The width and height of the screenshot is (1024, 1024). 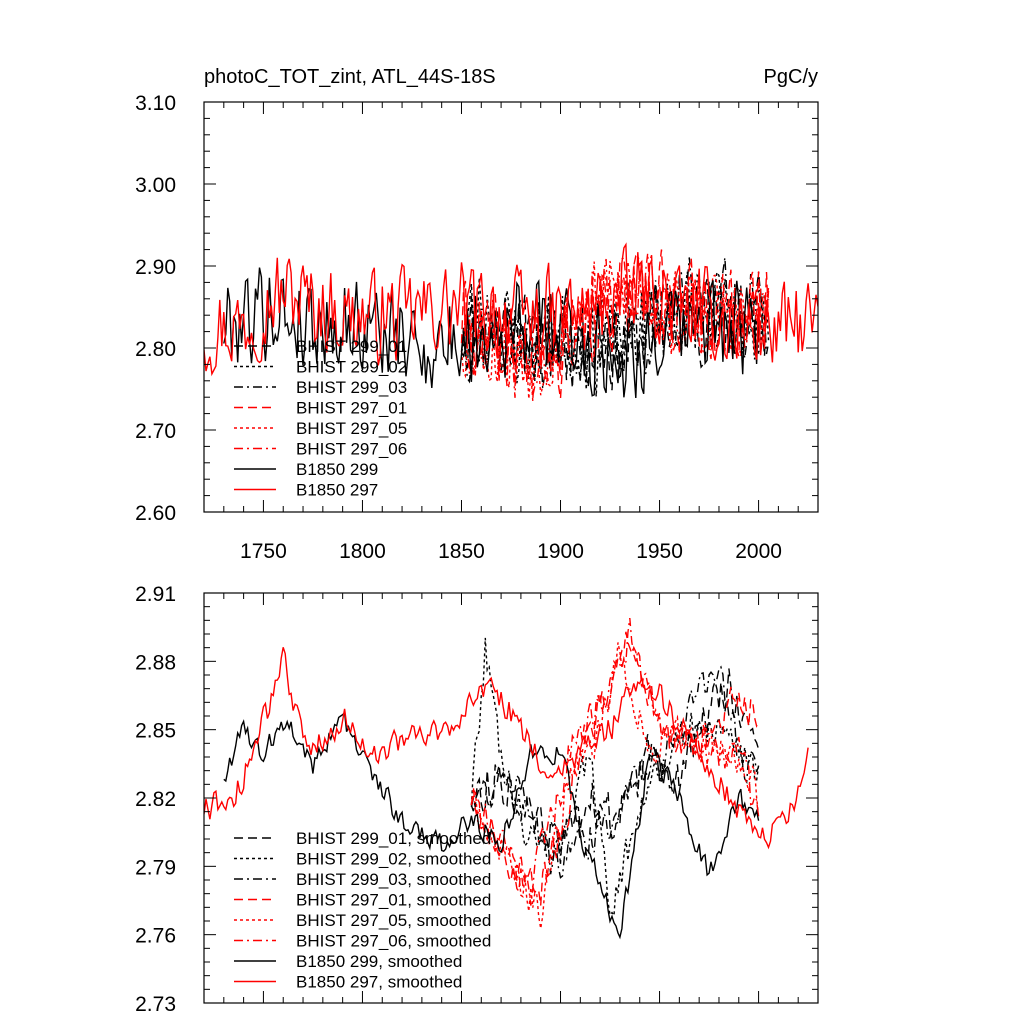 What do you see at coordinates (155, 431) in the screenshot?
I see `top-y-tick-label: 2.70` at bounding box center [155, 431].